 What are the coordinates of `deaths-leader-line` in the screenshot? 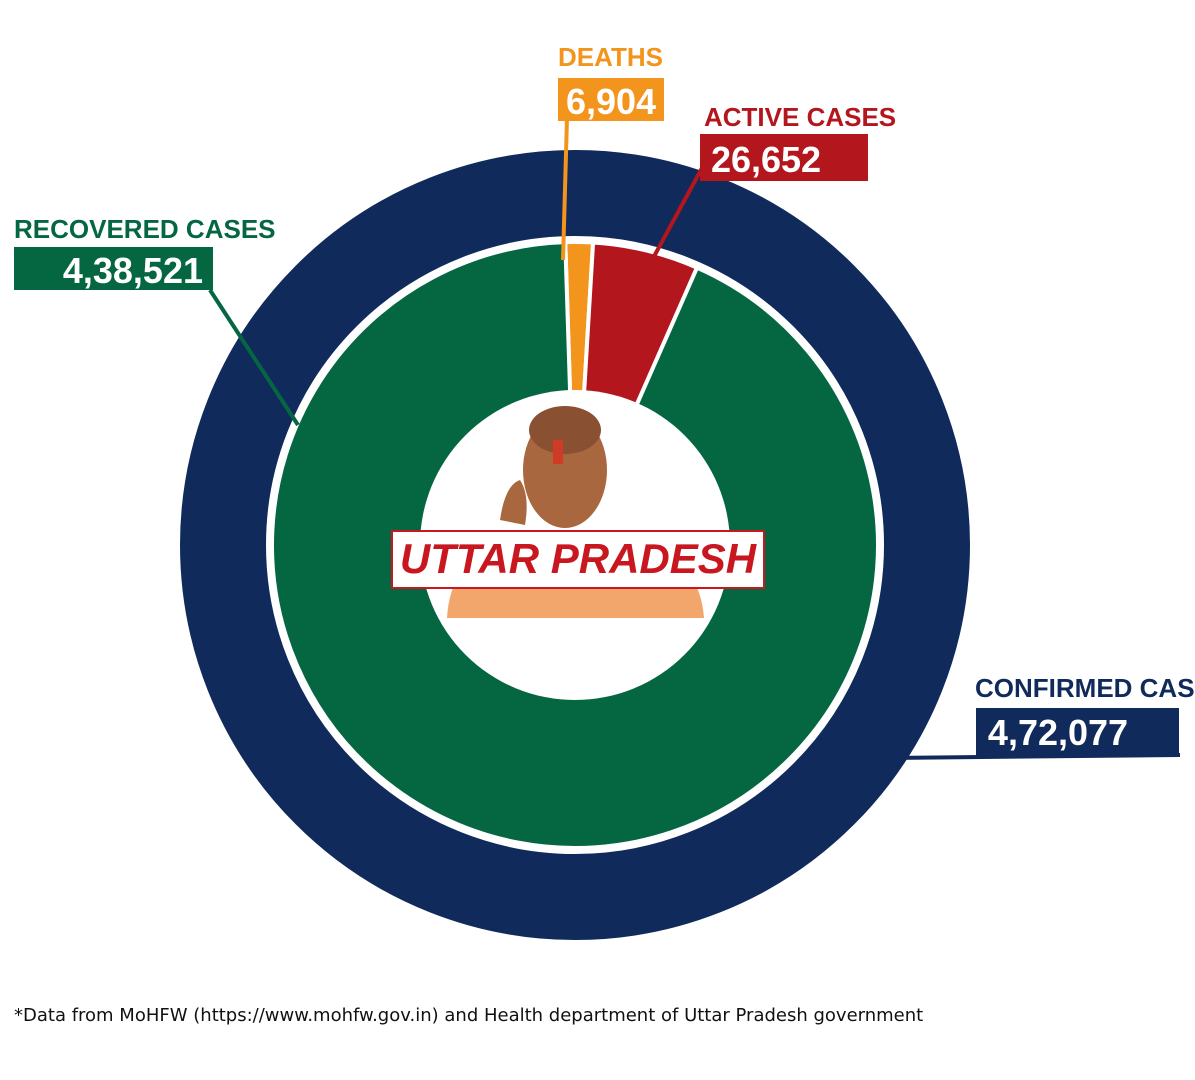 It's located at (565, 189).